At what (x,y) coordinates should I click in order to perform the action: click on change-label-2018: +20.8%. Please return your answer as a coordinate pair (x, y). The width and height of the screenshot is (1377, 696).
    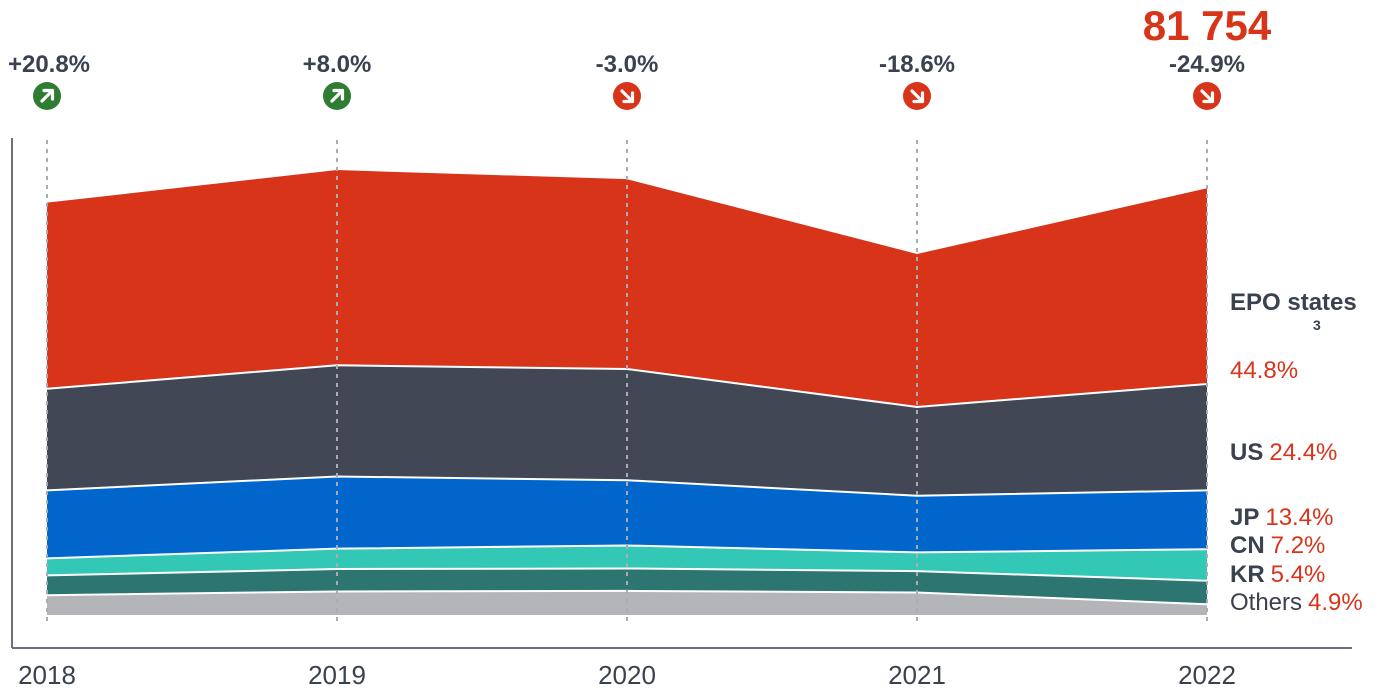
    Looking at the image, I should click on (49, 64).